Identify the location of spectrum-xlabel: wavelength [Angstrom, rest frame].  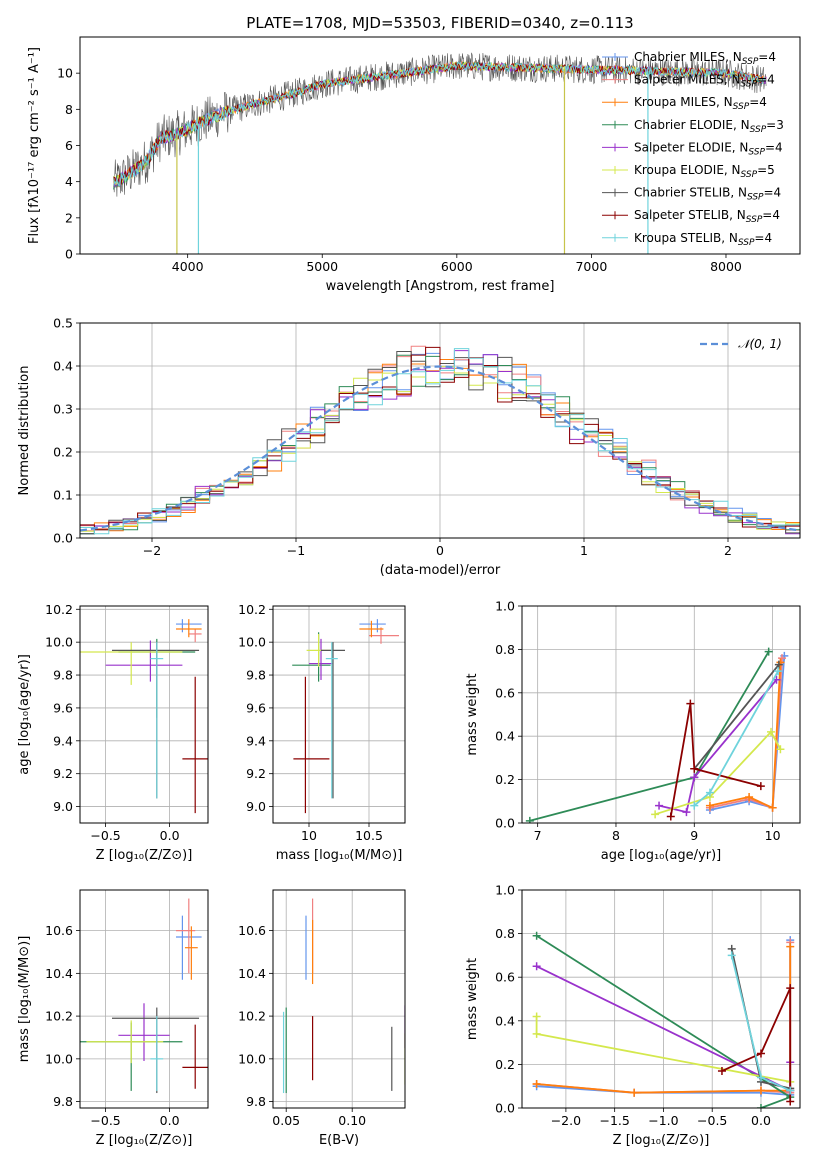
(440, 286).